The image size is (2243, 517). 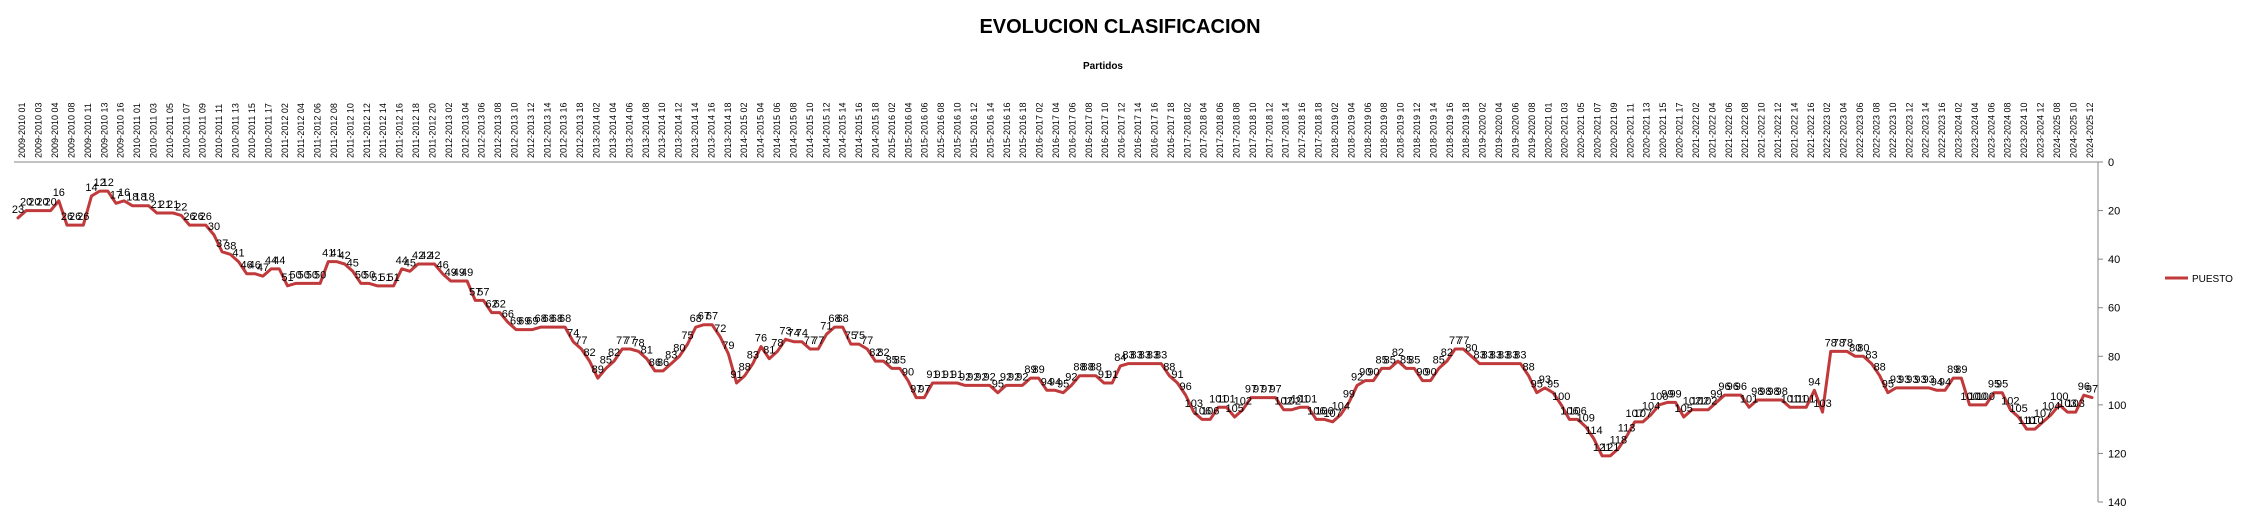 What do you see at coordinates (1040, 130) in the screenshot?
I see `x-tick-label: 2016-2017 02` at bounding box center [1040, 130].